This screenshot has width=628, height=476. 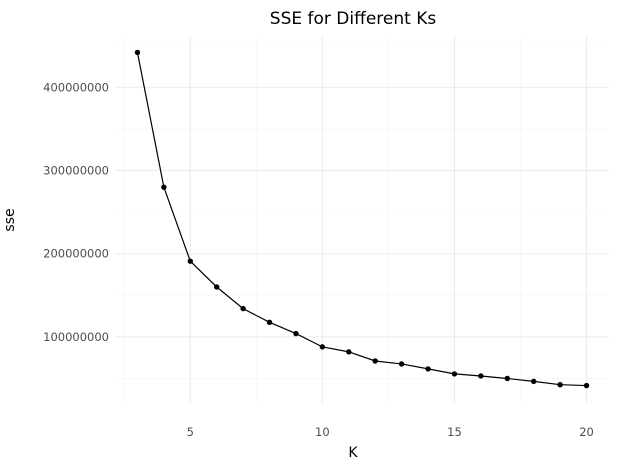 What do you see at coordinates (322, 432) in the screenshot?
I see `x-tick-label: 10` at bounding box center [322, 432].